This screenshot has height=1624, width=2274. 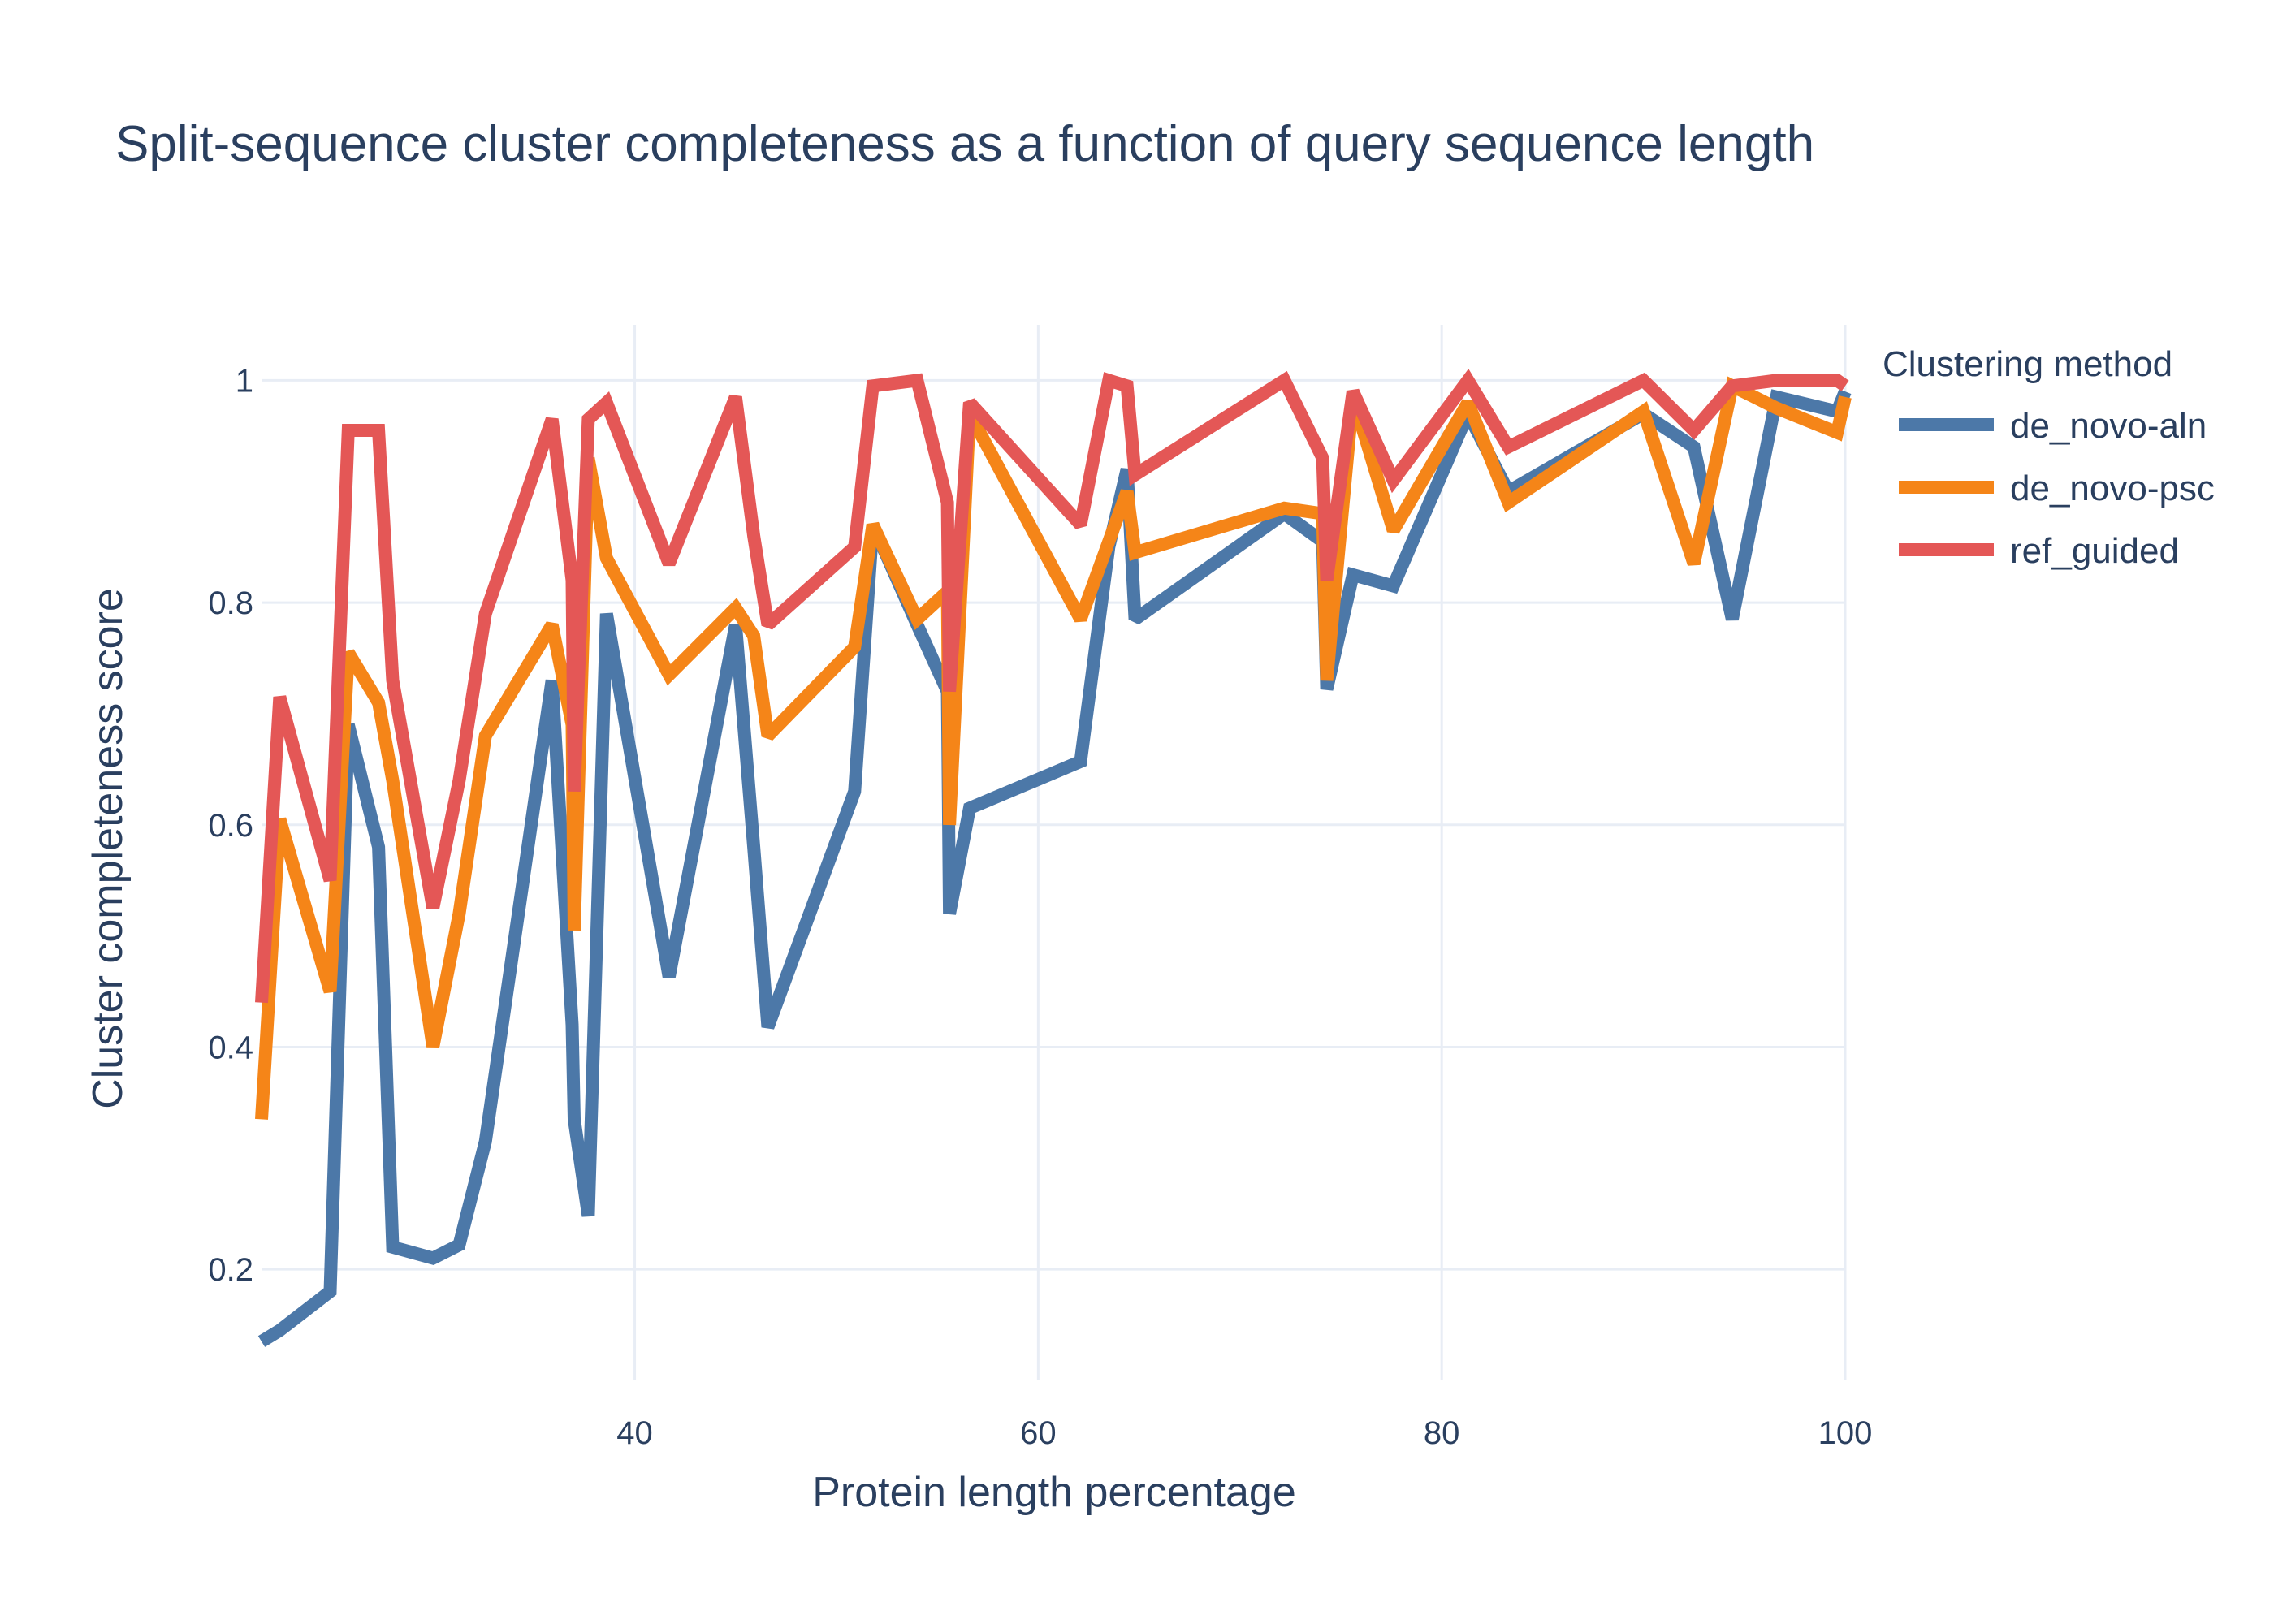 I want to click on x-axis-ticks: 40 60 80 100, so click(x=1244, y=1433).